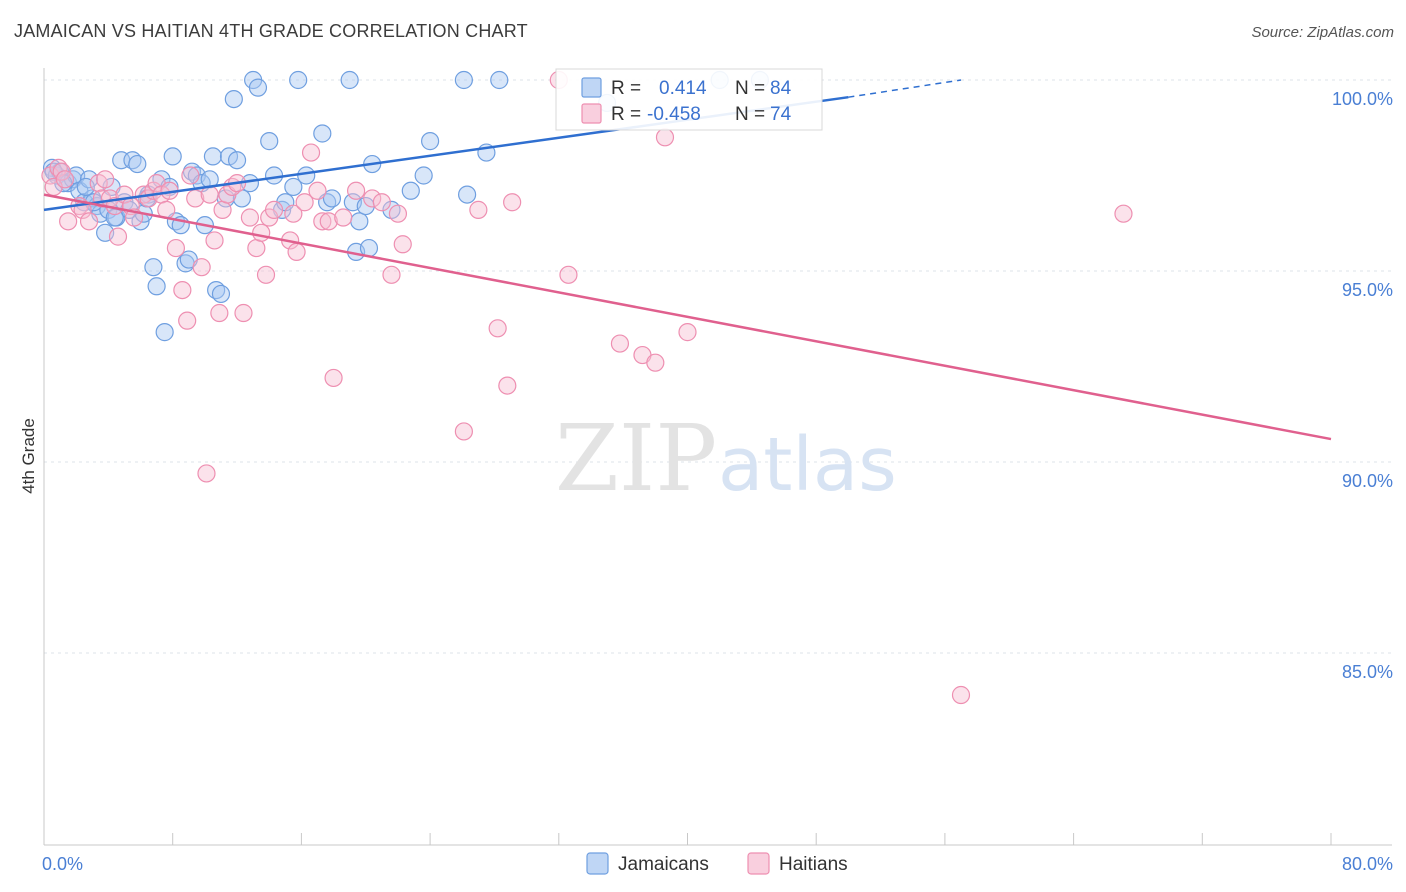 This screenshot has width=1406, height=892. Describe the element at coordinates (1322, 32) in the screenshot. I see `source-label: Source: ZipAtlas.com` at that location.